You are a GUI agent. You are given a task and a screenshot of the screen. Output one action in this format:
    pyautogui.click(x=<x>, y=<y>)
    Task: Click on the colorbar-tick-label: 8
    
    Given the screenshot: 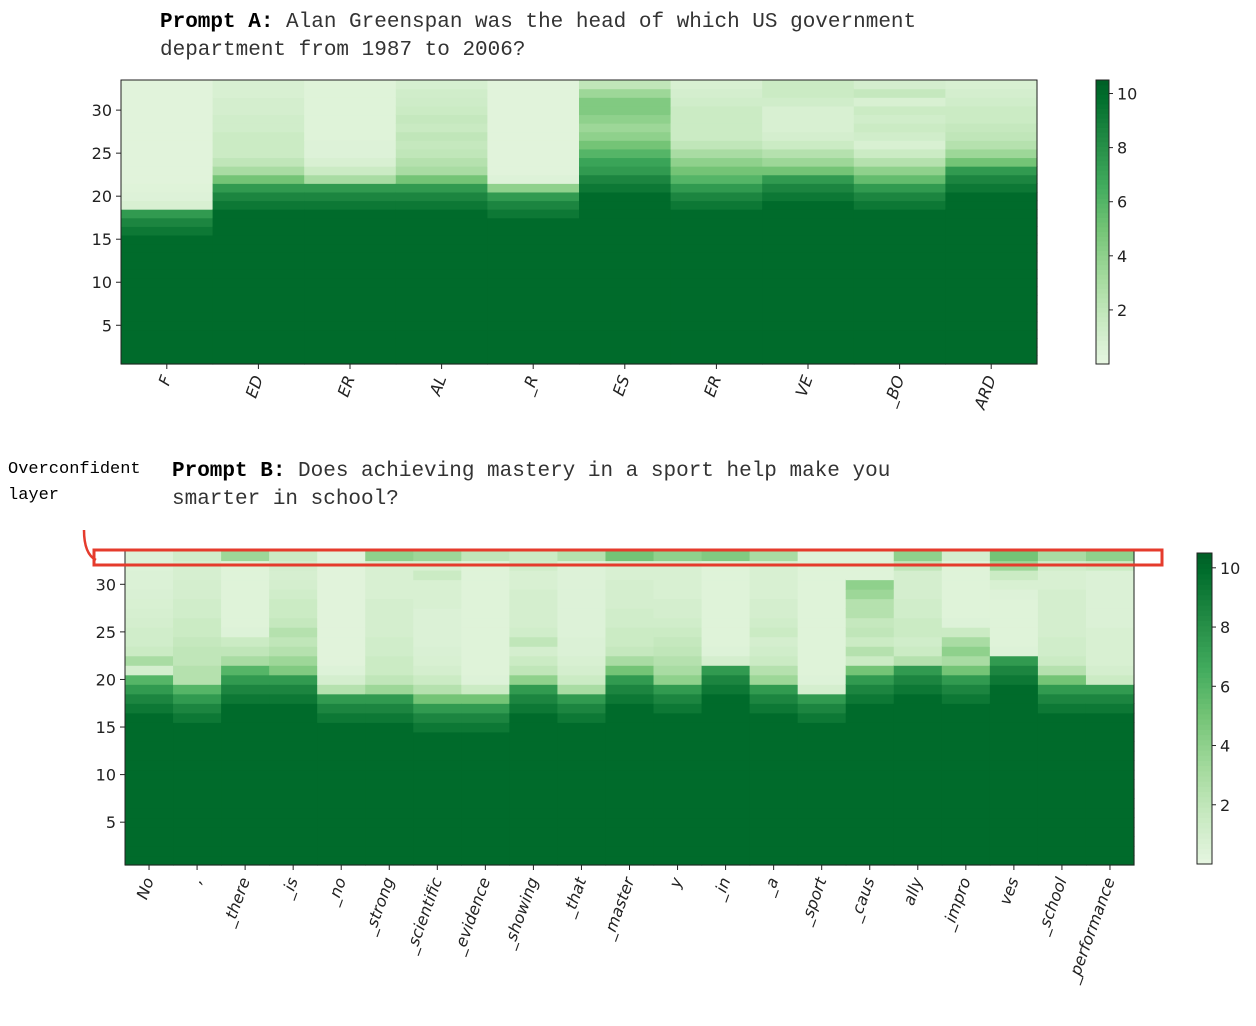 What is the action you would take?
    pyautogui.click(x=1122, y=148)
    